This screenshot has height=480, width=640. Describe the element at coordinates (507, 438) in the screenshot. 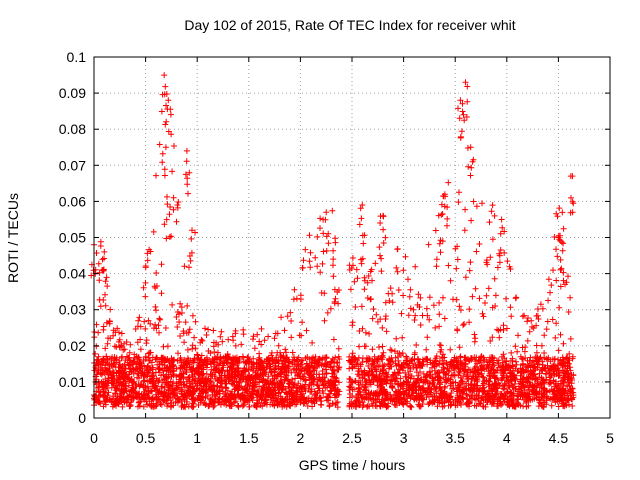

I see `x-tick-label: 4` at that location.